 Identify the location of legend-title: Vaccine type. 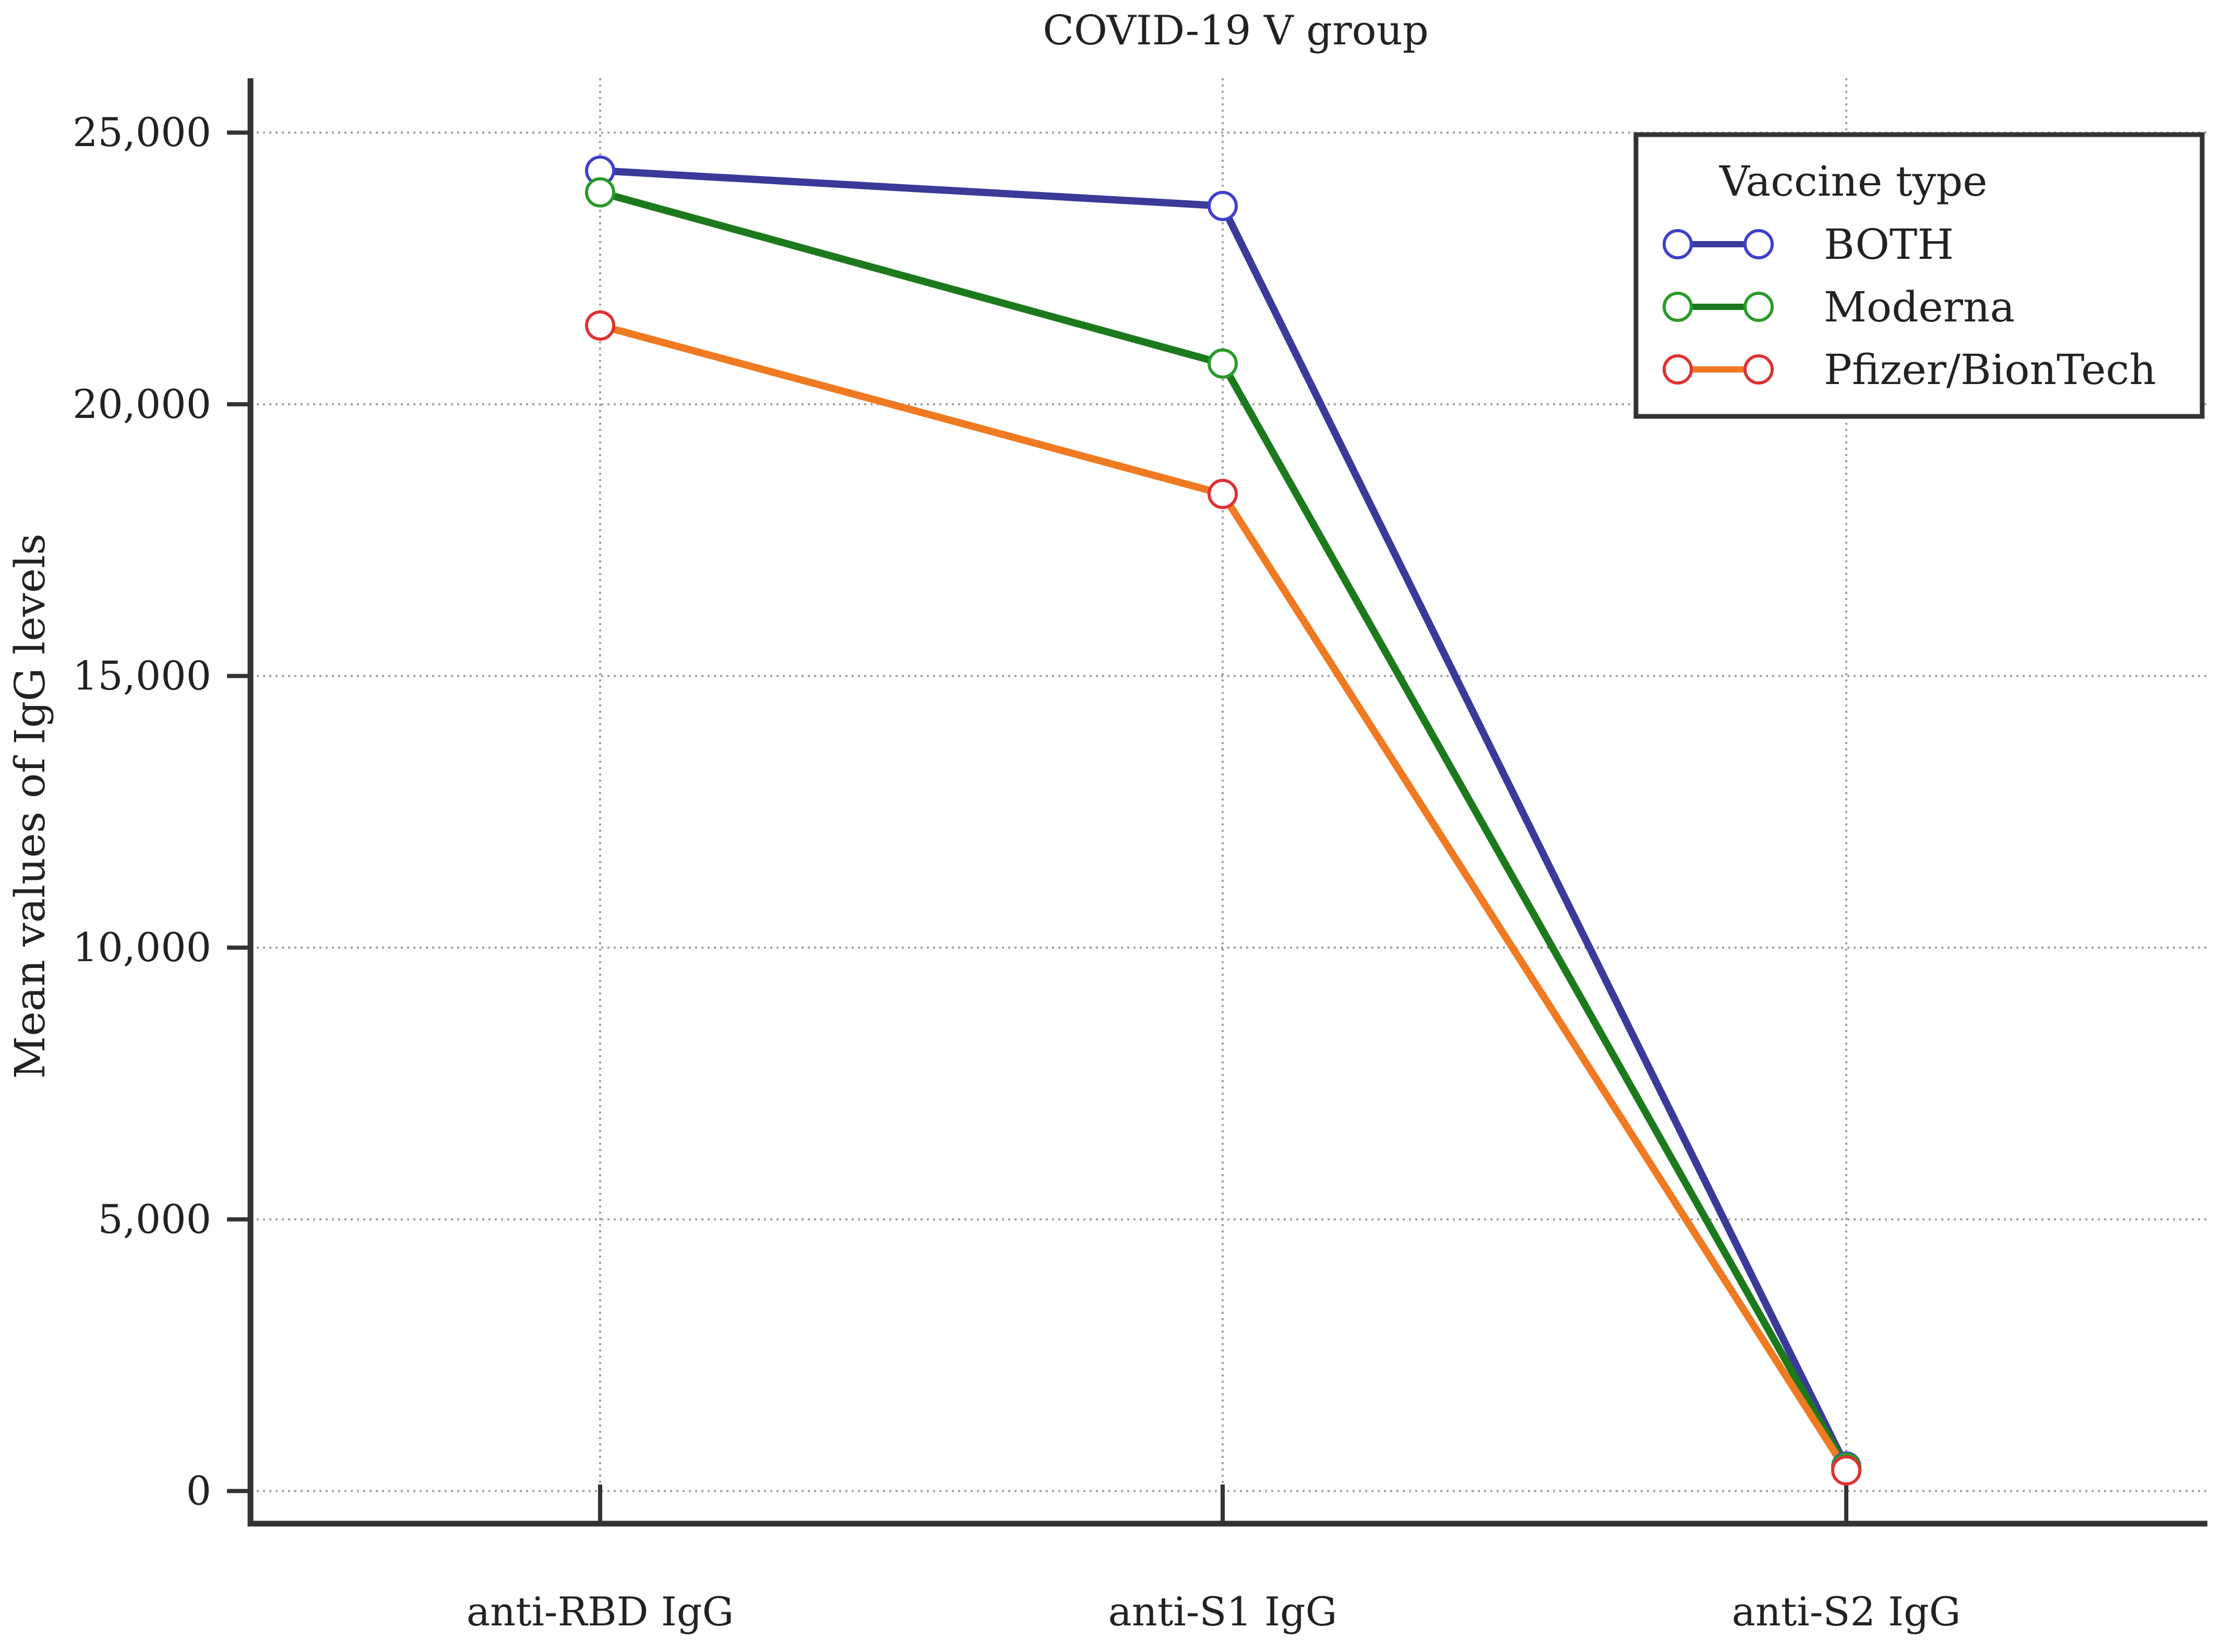
(1853, 181).